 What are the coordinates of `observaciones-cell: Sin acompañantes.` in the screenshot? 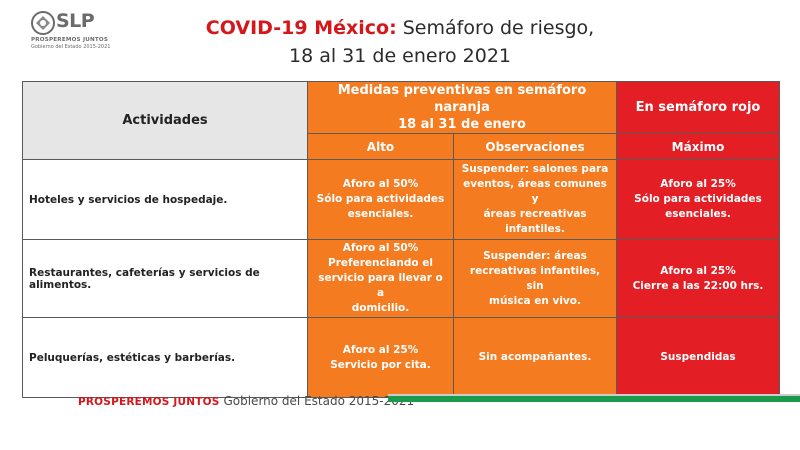 It's located at (535, 357).